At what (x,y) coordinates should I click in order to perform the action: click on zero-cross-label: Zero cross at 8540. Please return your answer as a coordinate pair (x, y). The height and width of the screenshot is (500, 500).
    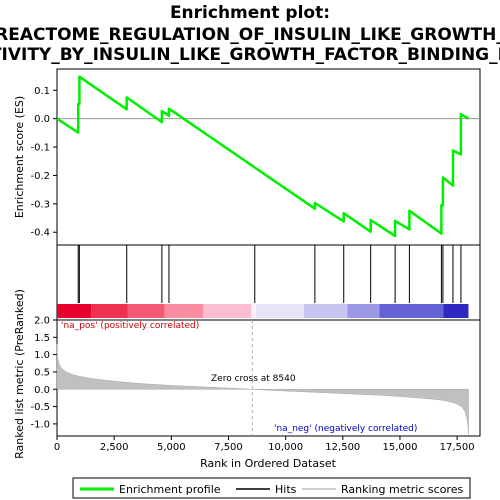
    Looking at the image, I should click on (253, 379).